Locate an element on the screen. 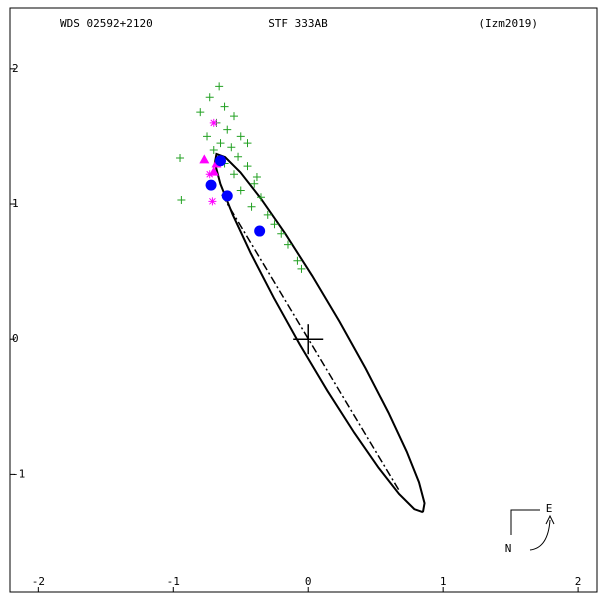 This screenshot has width=600, height=600. y-tick-label: 0 is located at coordinates (15, 338).